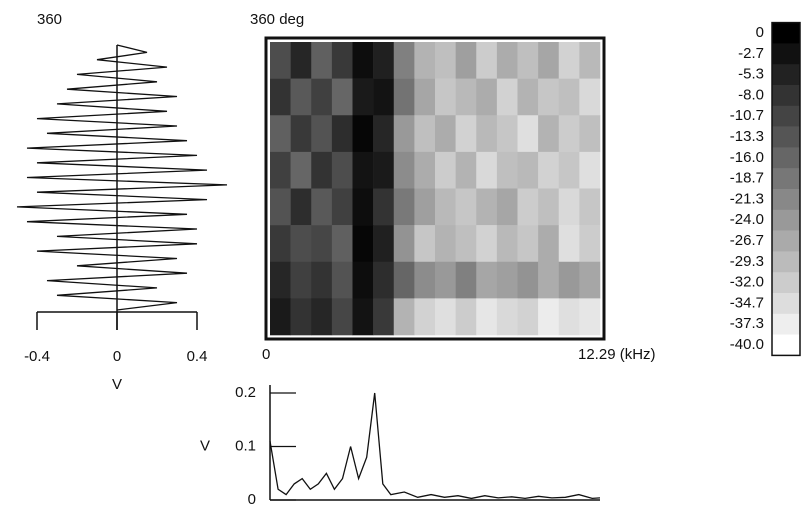  Describe the element at coordinates (435, 446) in the screenshot. I see `spectrum-line` at that location.